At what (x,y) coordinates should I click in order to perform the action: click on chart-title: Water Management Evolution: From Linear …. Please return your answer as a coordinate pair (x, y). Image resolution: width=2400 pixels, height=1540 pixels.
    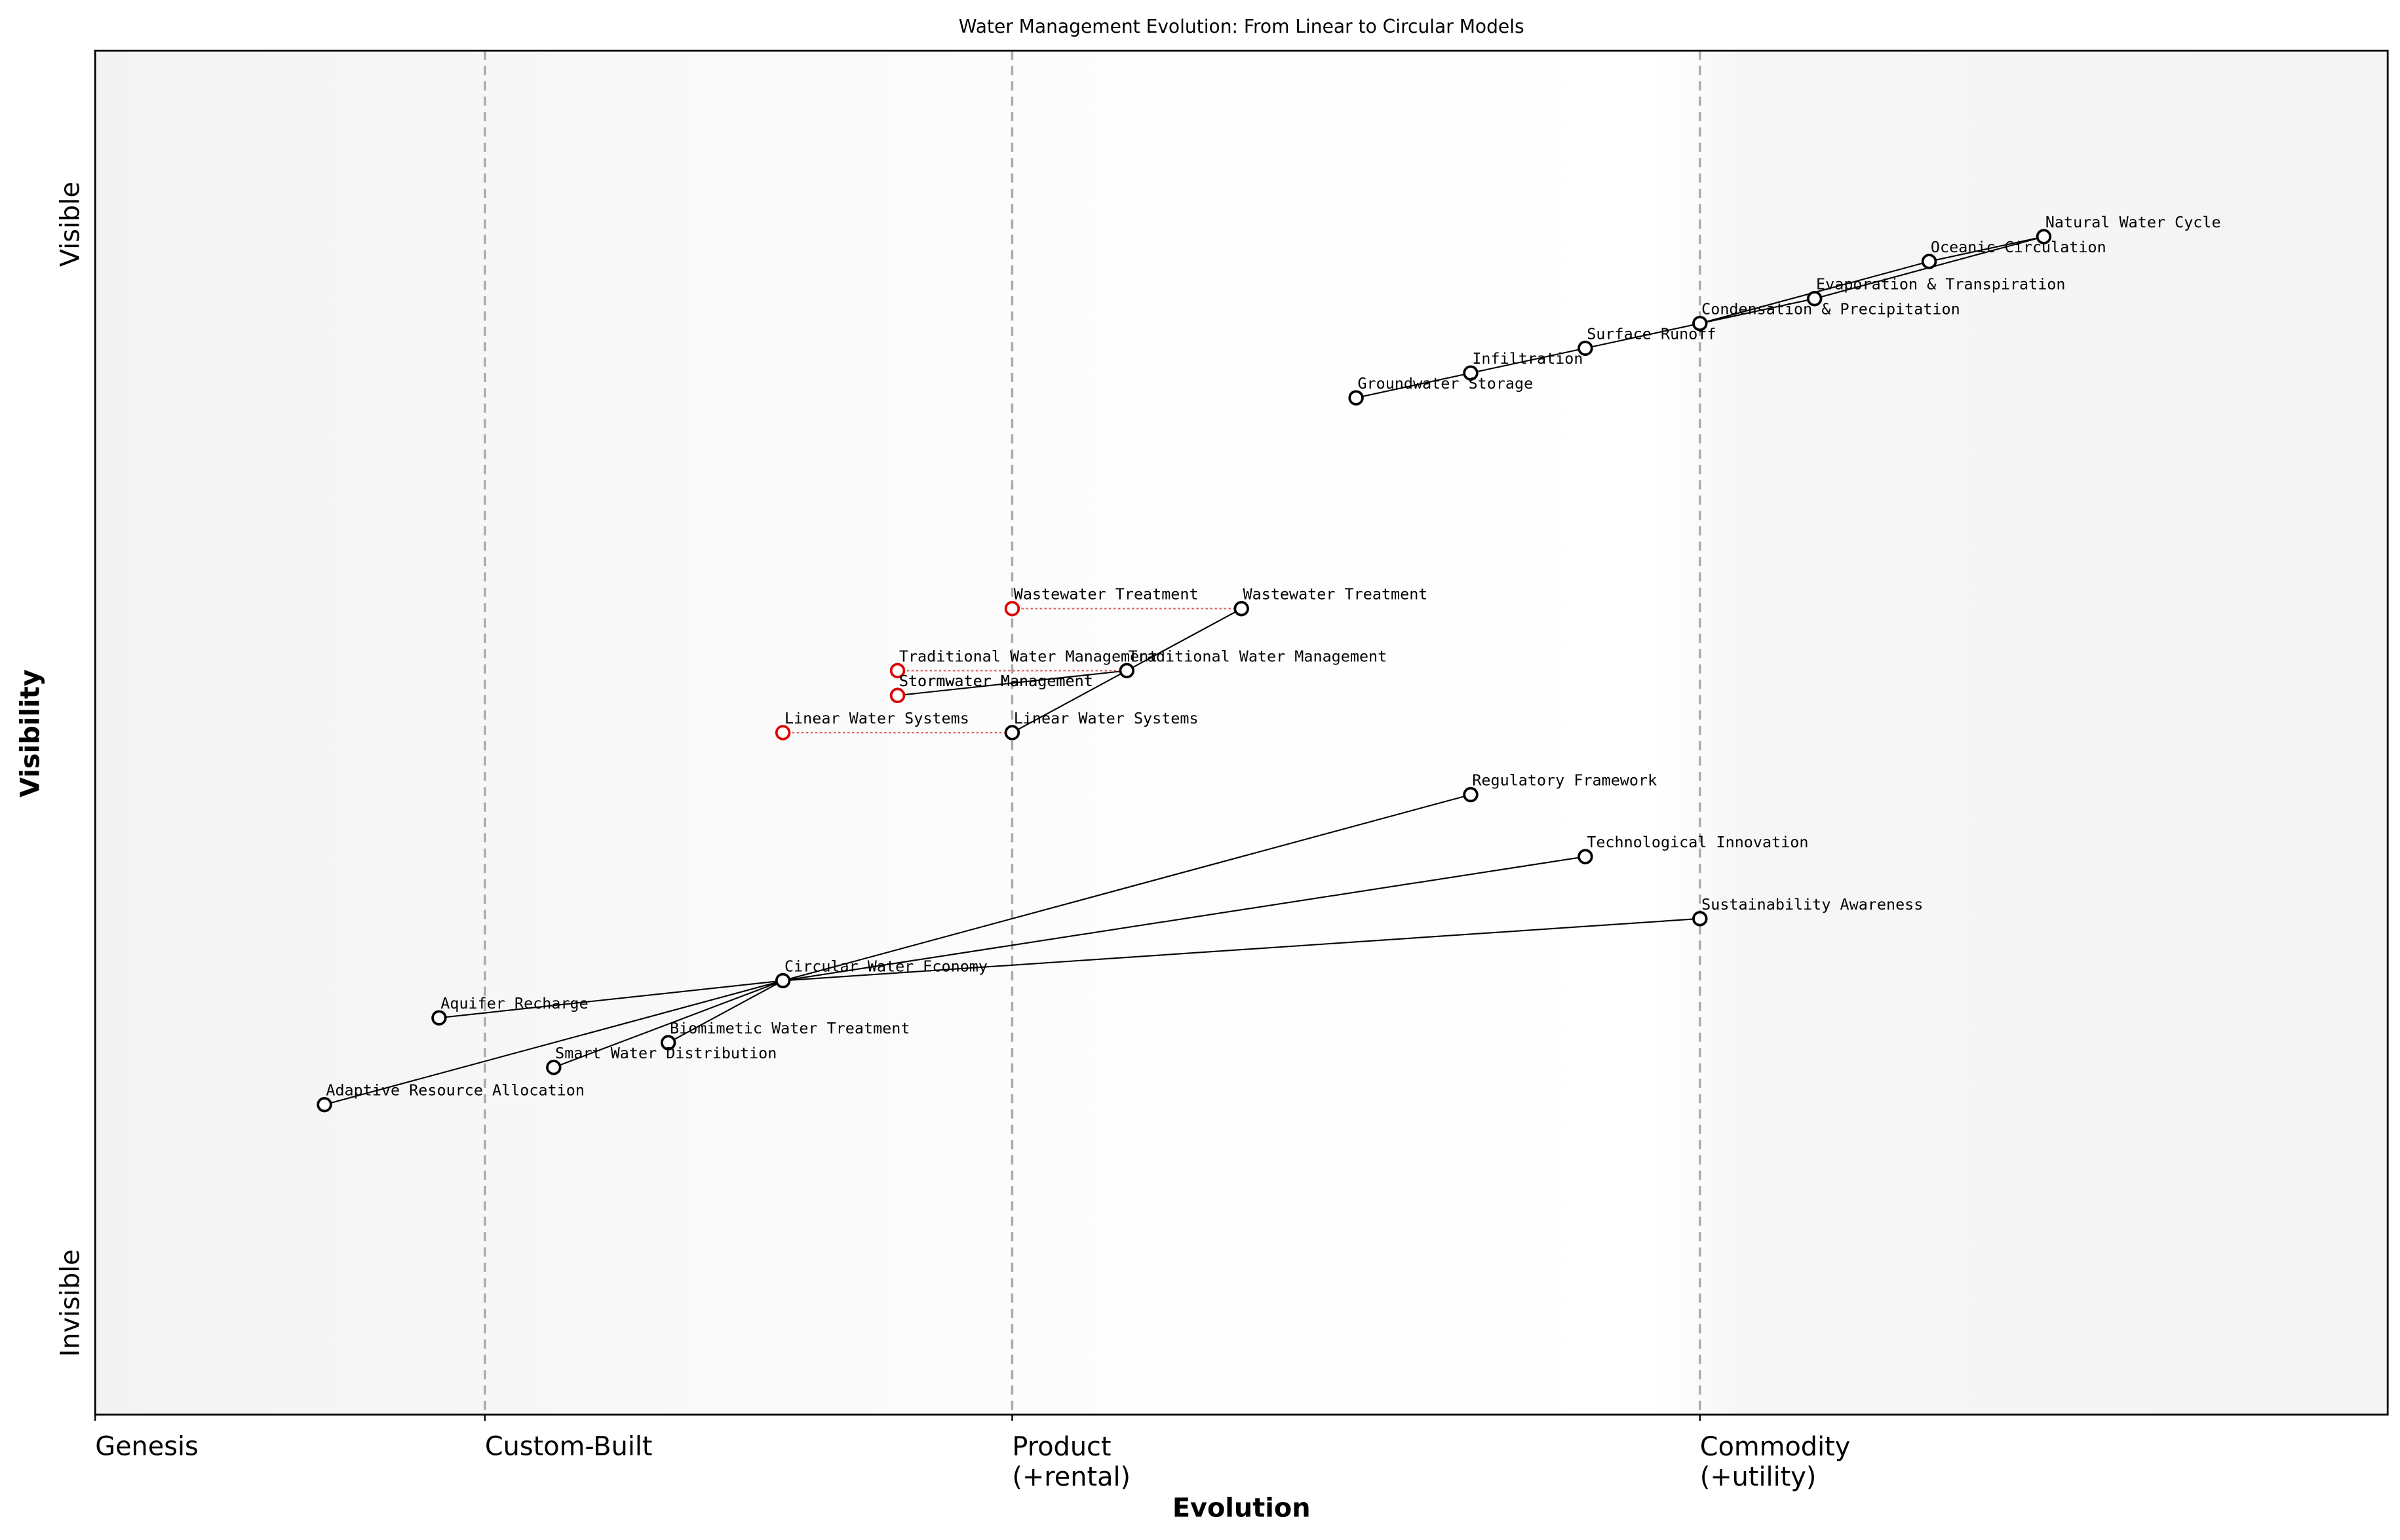
    Looking at the image, I should click on (1241, 26).